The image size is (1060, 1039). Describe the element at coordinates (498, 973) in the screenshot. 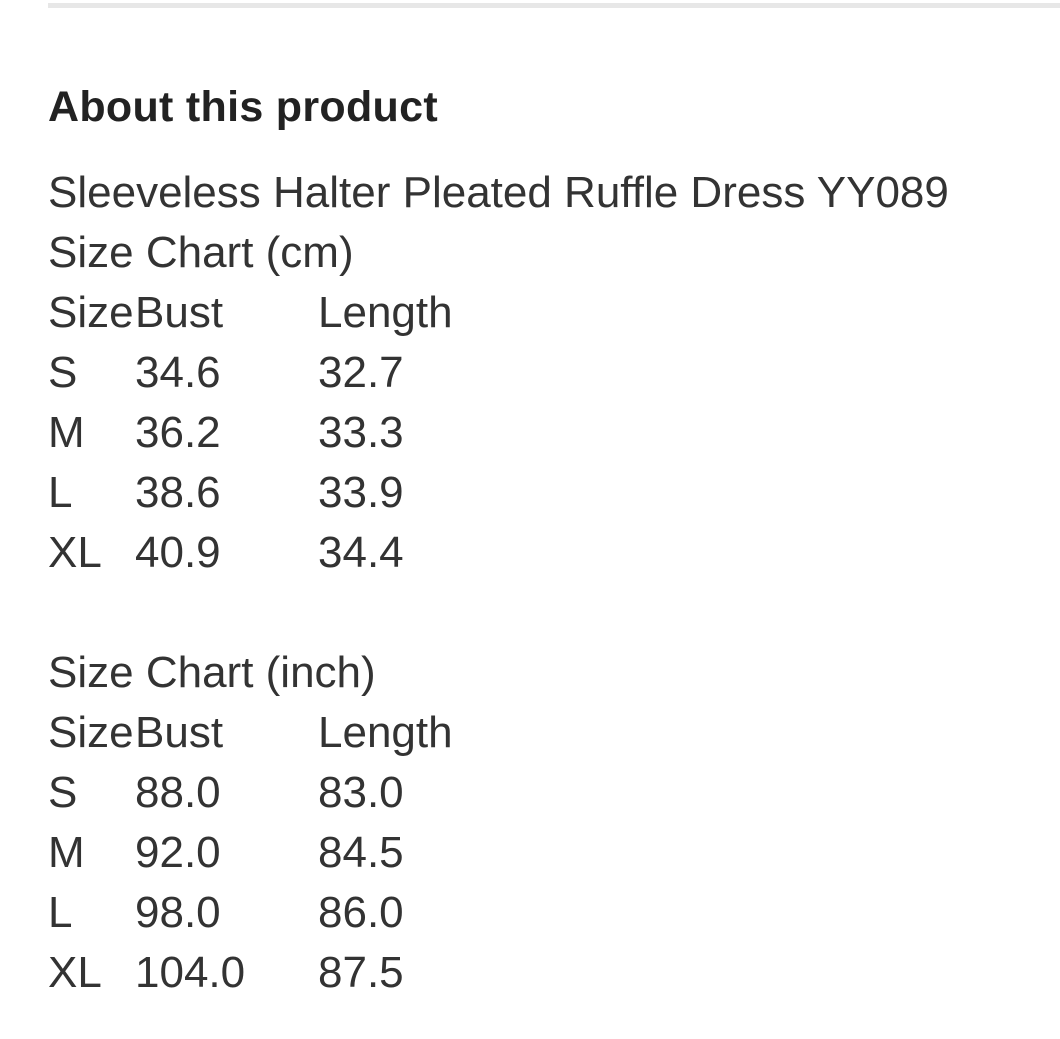

I see `table-row: XL 104.0 87.5` at that location.